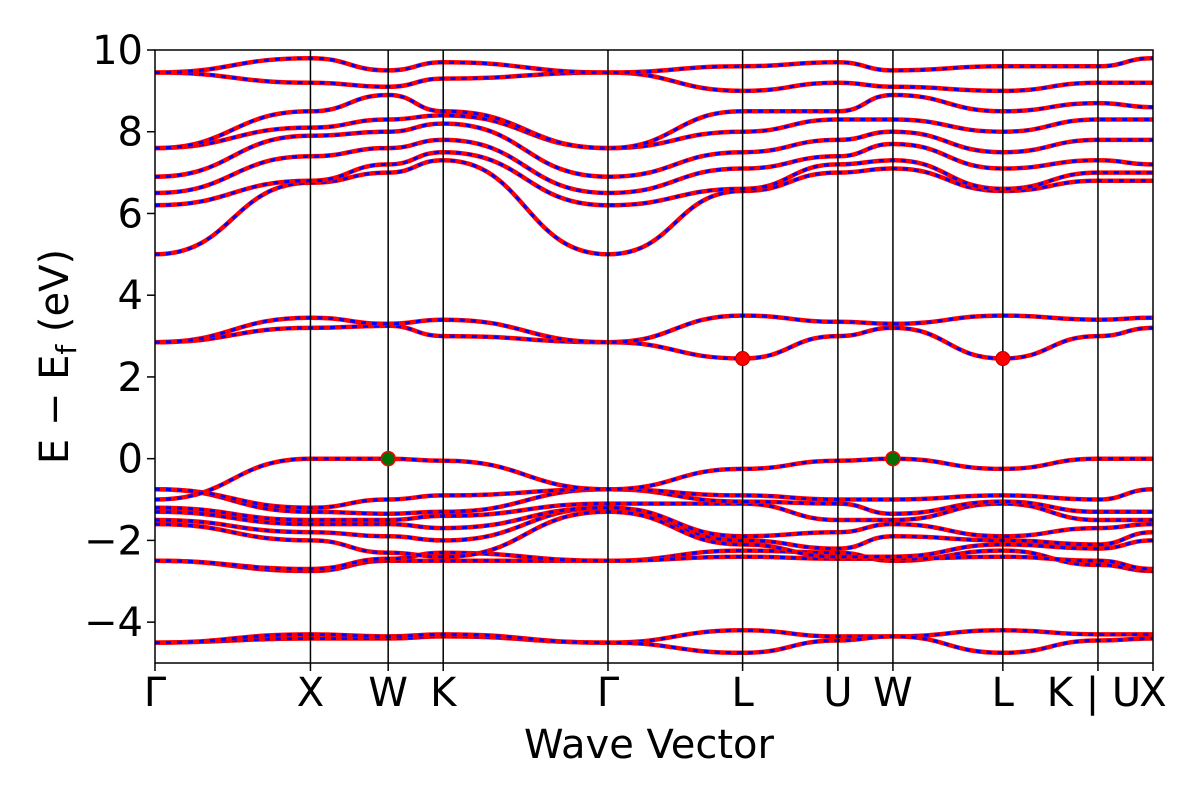 This screenshot has width=1200, height=800. Describe the element at coordinates (893, 693) in the screenshot. I see `kpoint-label-7: W` at that location.